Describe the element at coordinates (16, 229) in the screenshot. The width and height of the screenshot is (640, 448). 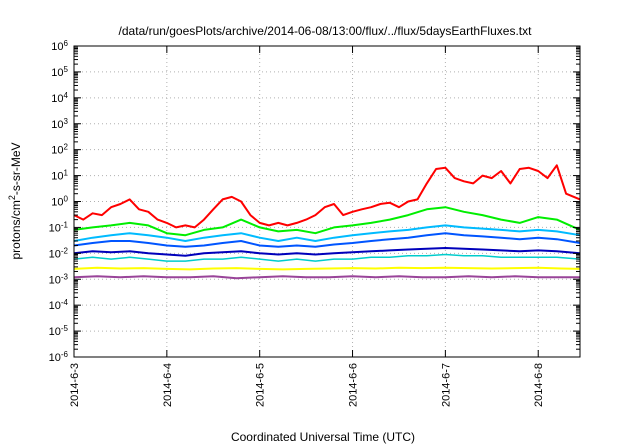
I see `y-axis-label-main: protons/cm` at that location.